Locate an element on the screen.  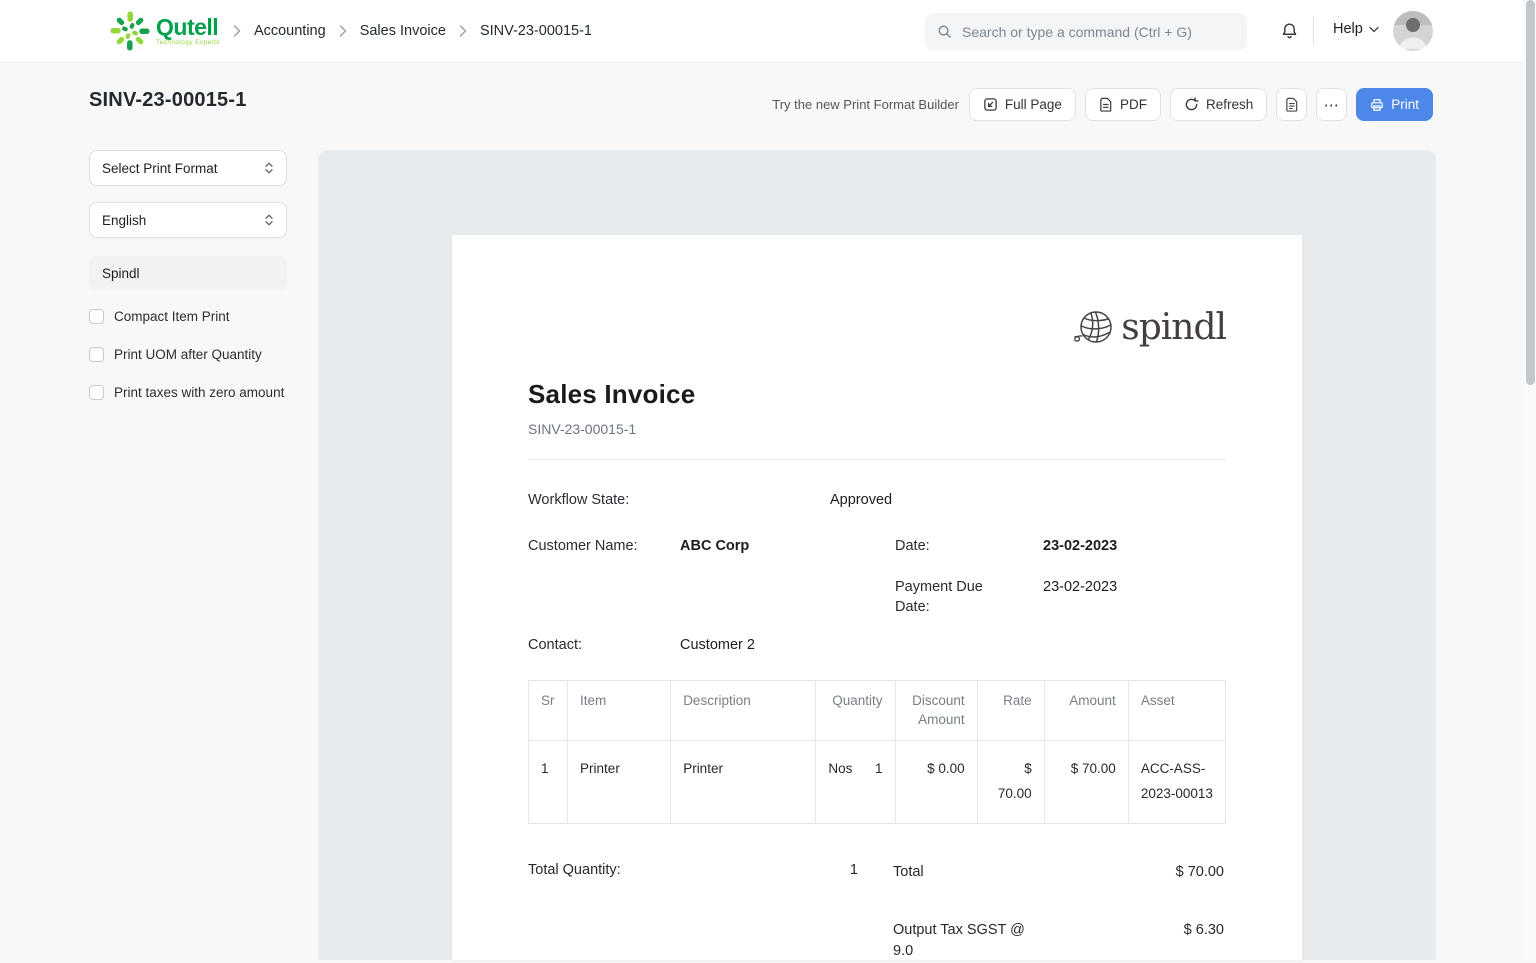
field-workflow-state: Workflow State: Approved is located at coordinates (877, 500).